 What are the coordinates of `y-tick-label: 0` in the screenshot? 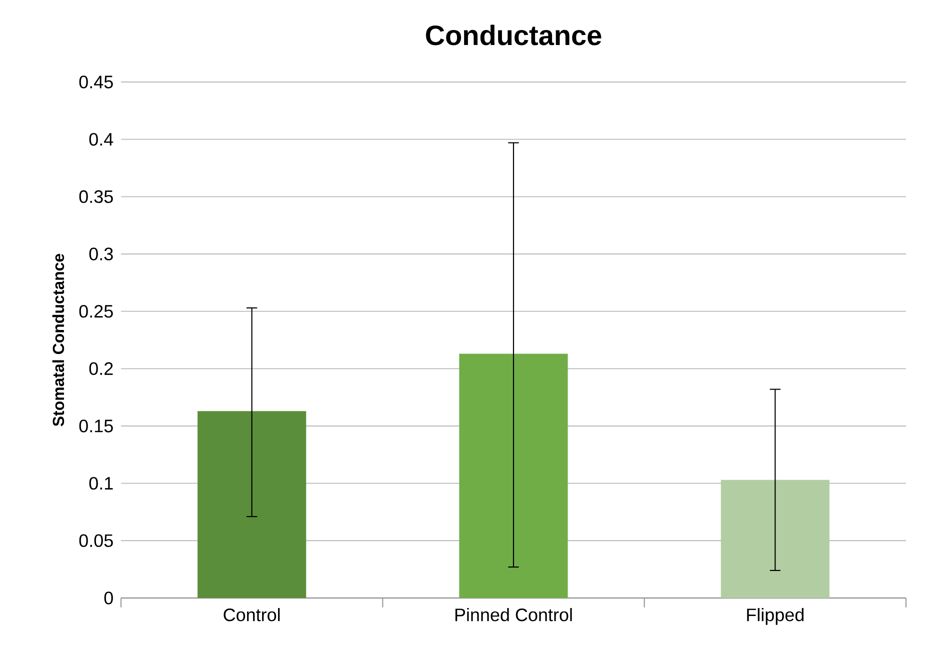 It's located at (108, 598).